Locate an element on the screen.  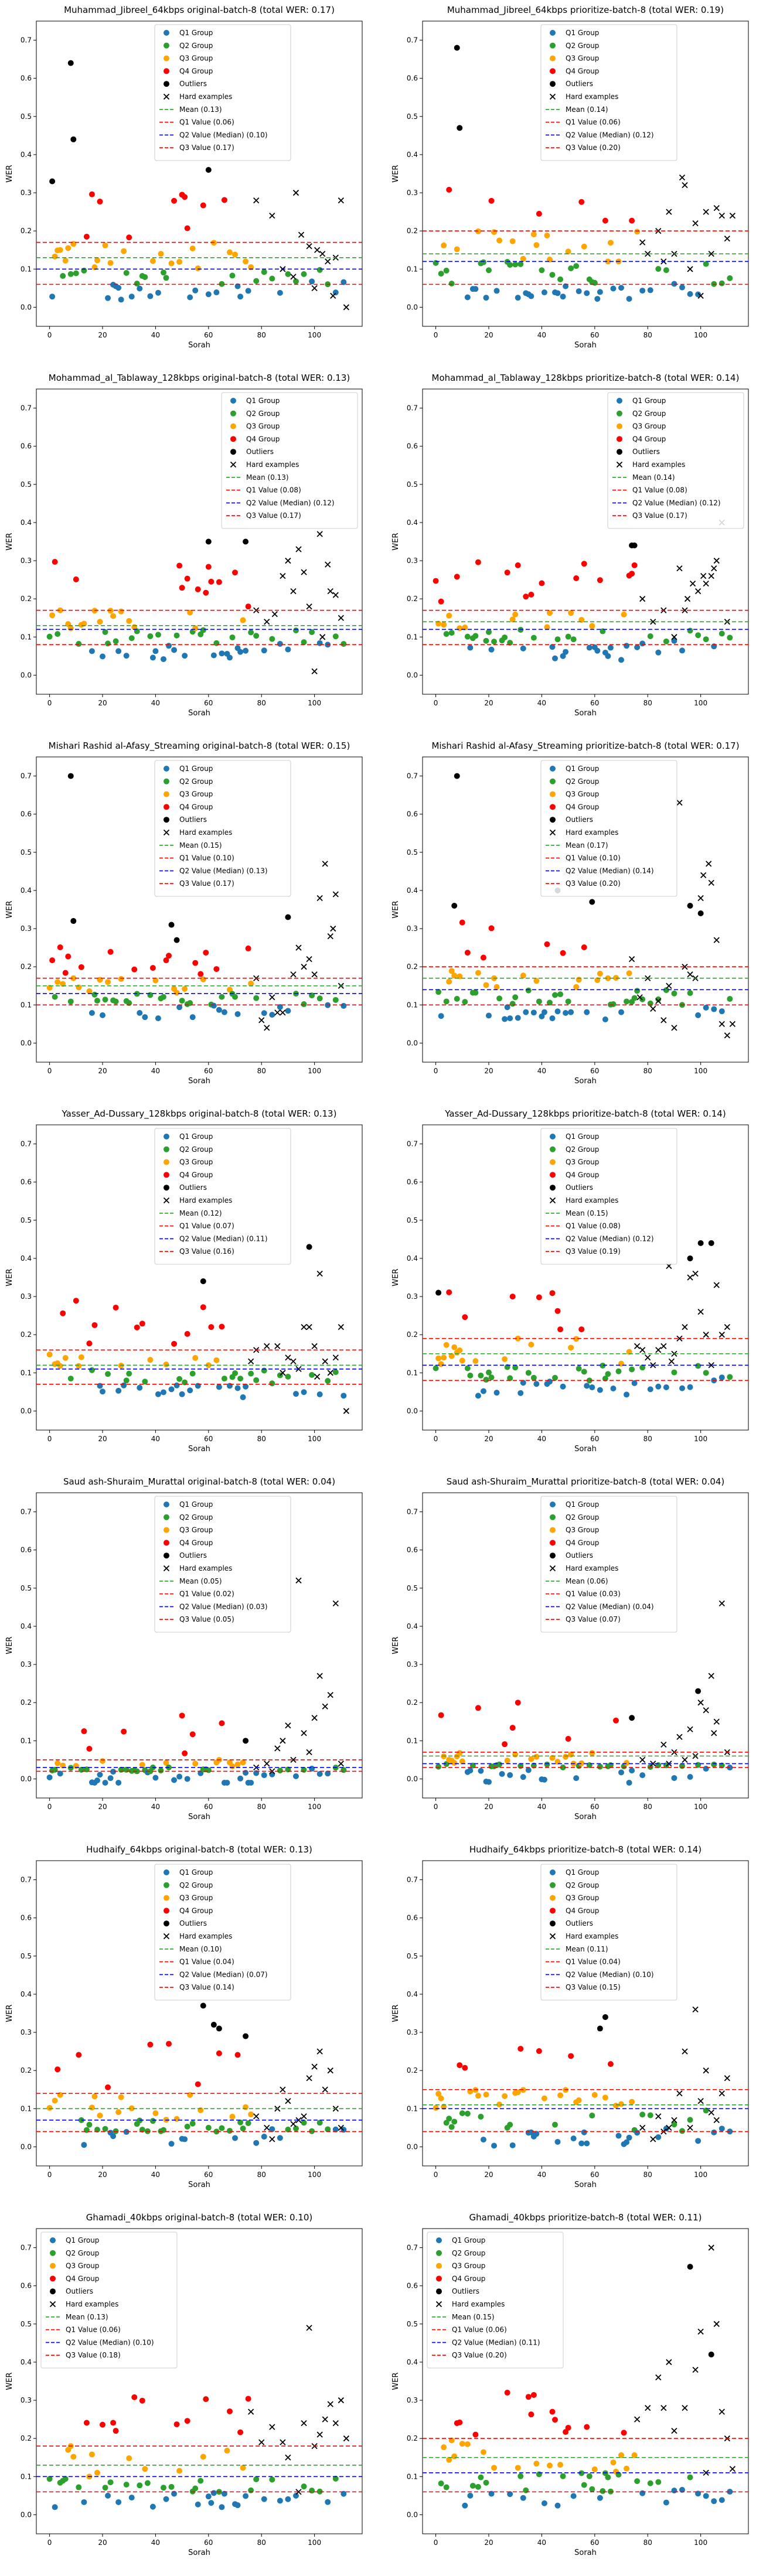
legend-label: Mean (0.13) is located at coordinates (87, 2317).